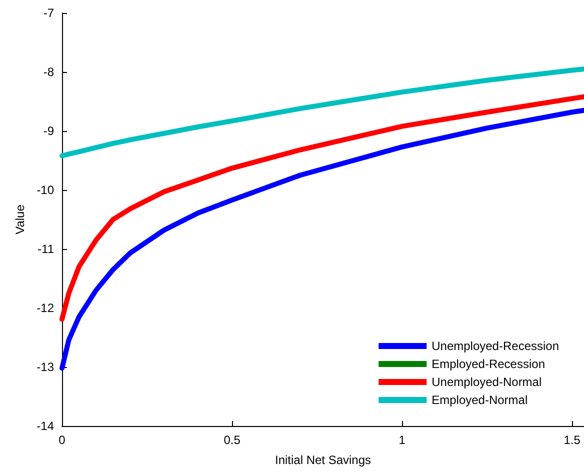 The image size is (584, 473). I want to click on x-axis-title: Initial Net Savings, so click(323, 460).